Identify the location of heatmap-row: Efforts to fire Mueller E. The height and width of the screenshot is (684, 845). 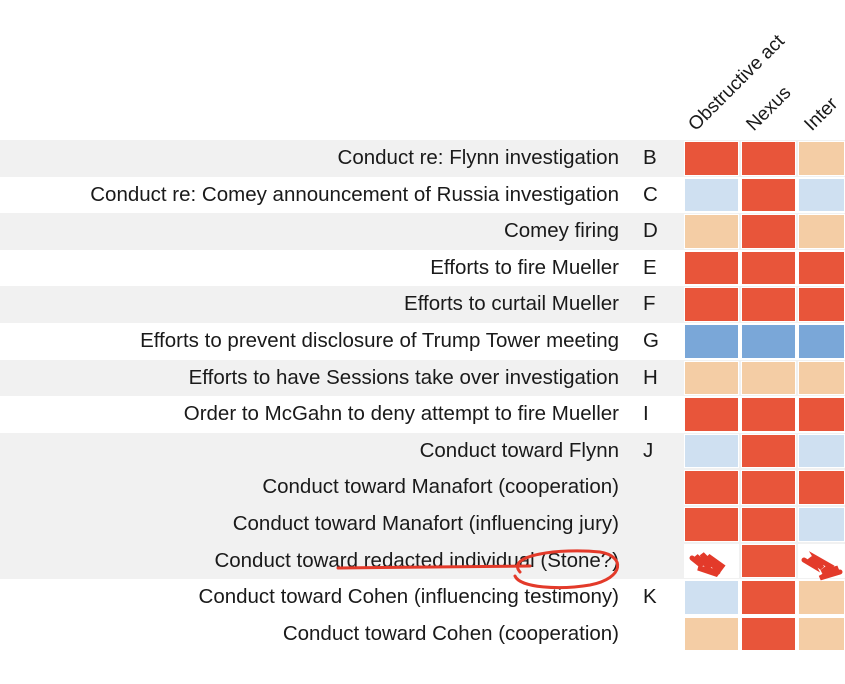
(422, 268).